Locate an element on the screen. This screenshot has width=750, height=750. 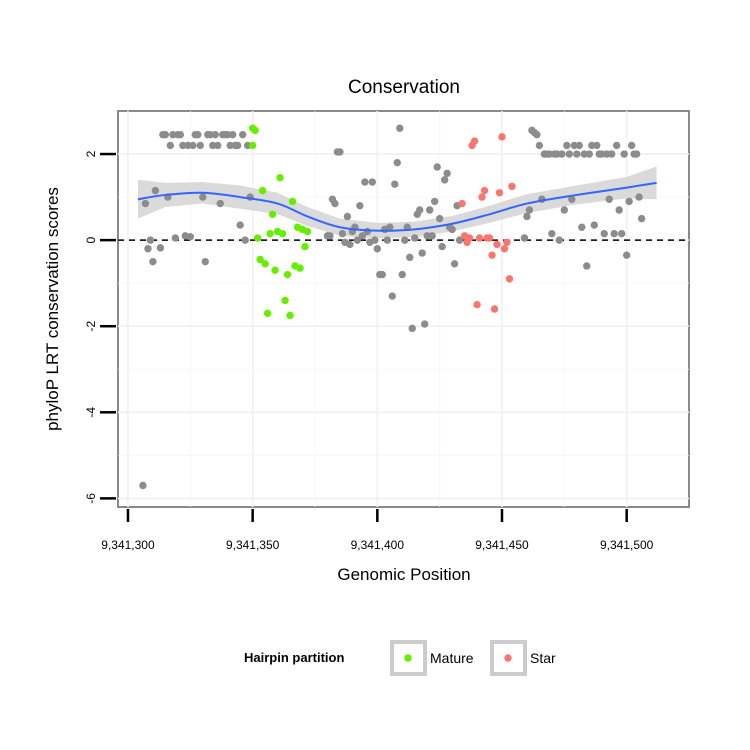
legend-label-mature: Mature is located at coordinates (452, 658).